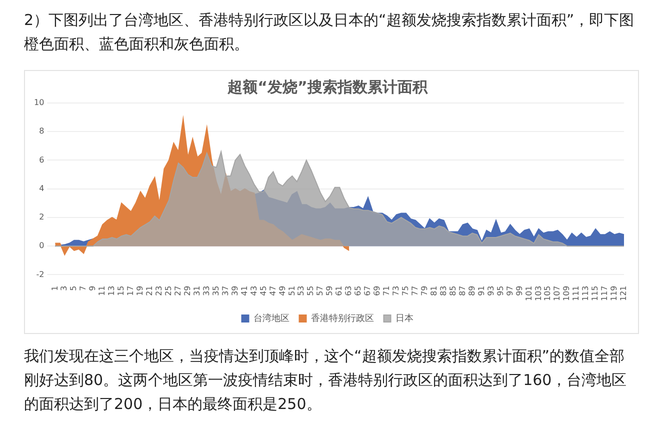  Describe the element at coordinates (206, 291) in the screenshot. I see `x-tick-label: 33` at that location.